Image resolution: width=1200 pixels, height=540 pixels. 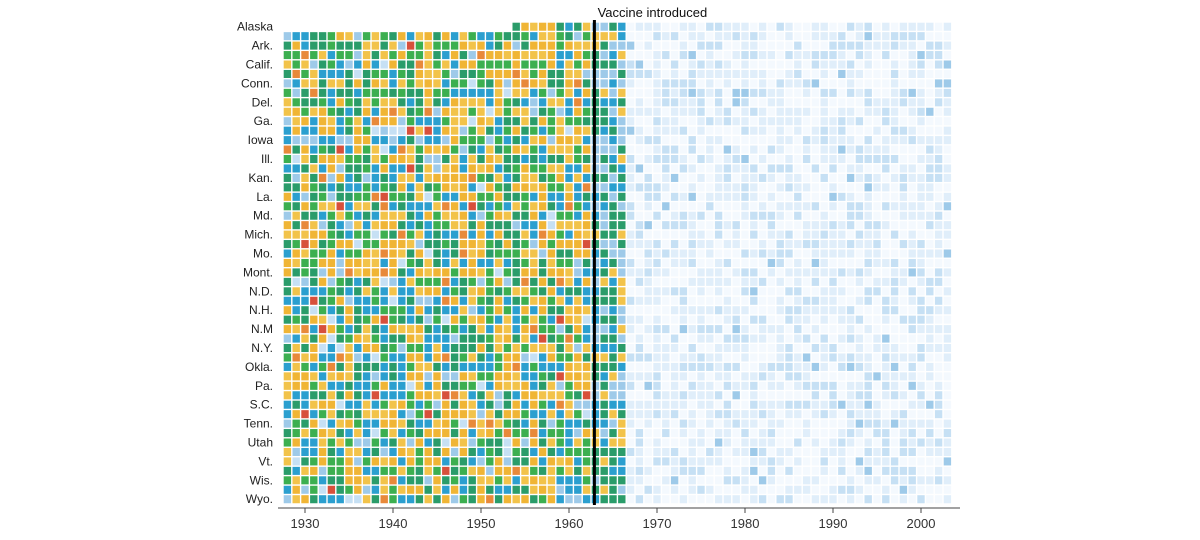 I want to click on row-label: Md., so click(x=263, y=216).